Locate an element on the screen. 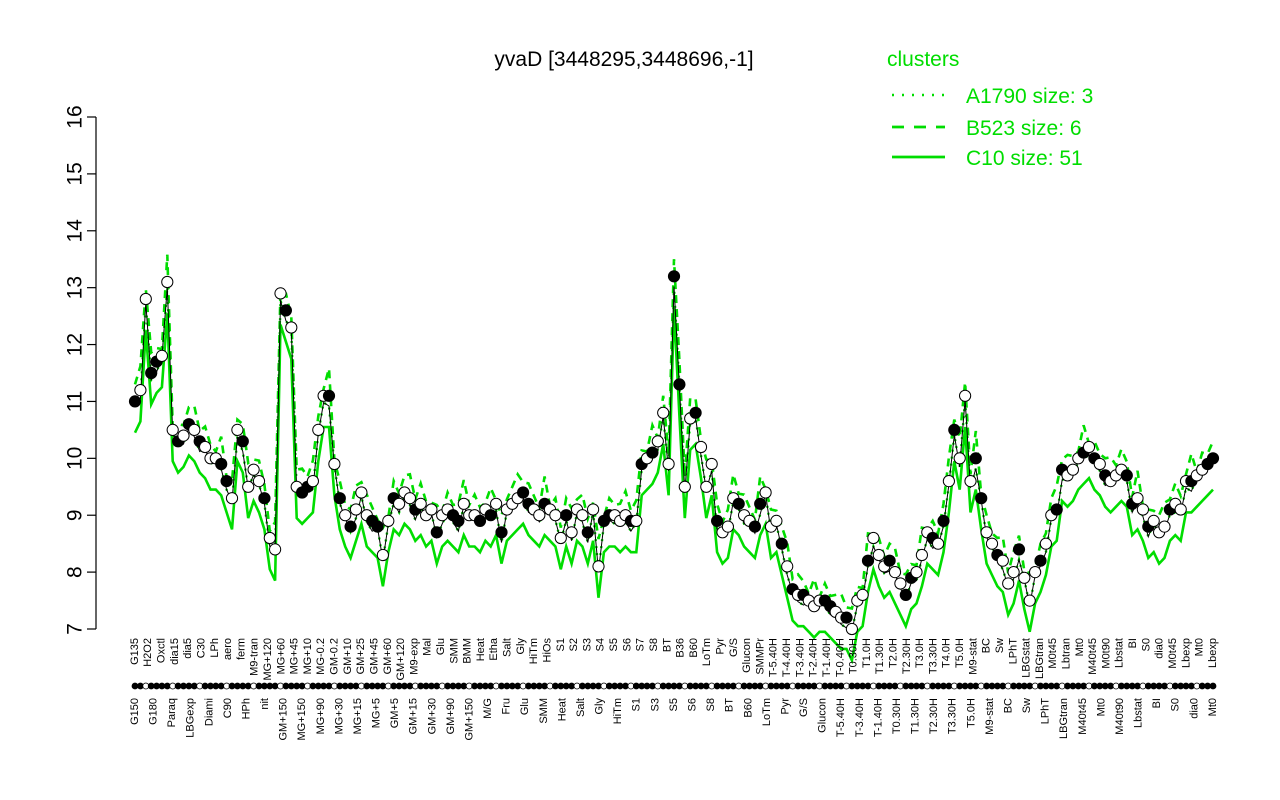 This screenshot has width=1280, height=800. x-tick-label-upper: SMMPr is located at coordinates (760, 656).